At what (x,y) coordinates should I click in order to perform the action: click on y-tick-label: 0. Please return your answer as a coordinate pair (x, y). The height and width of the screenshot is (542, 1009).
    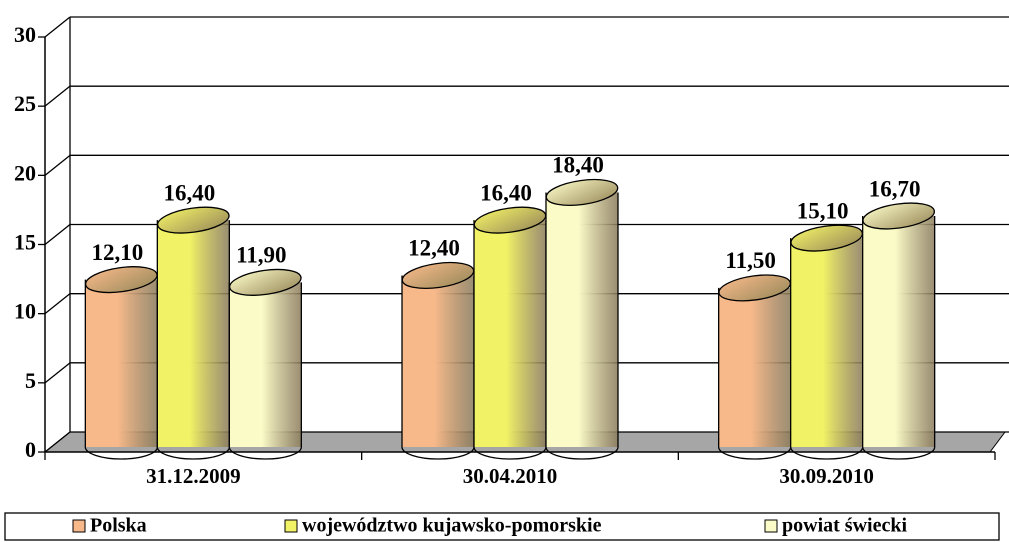
    Looking at the image, I should click on (30, 449).